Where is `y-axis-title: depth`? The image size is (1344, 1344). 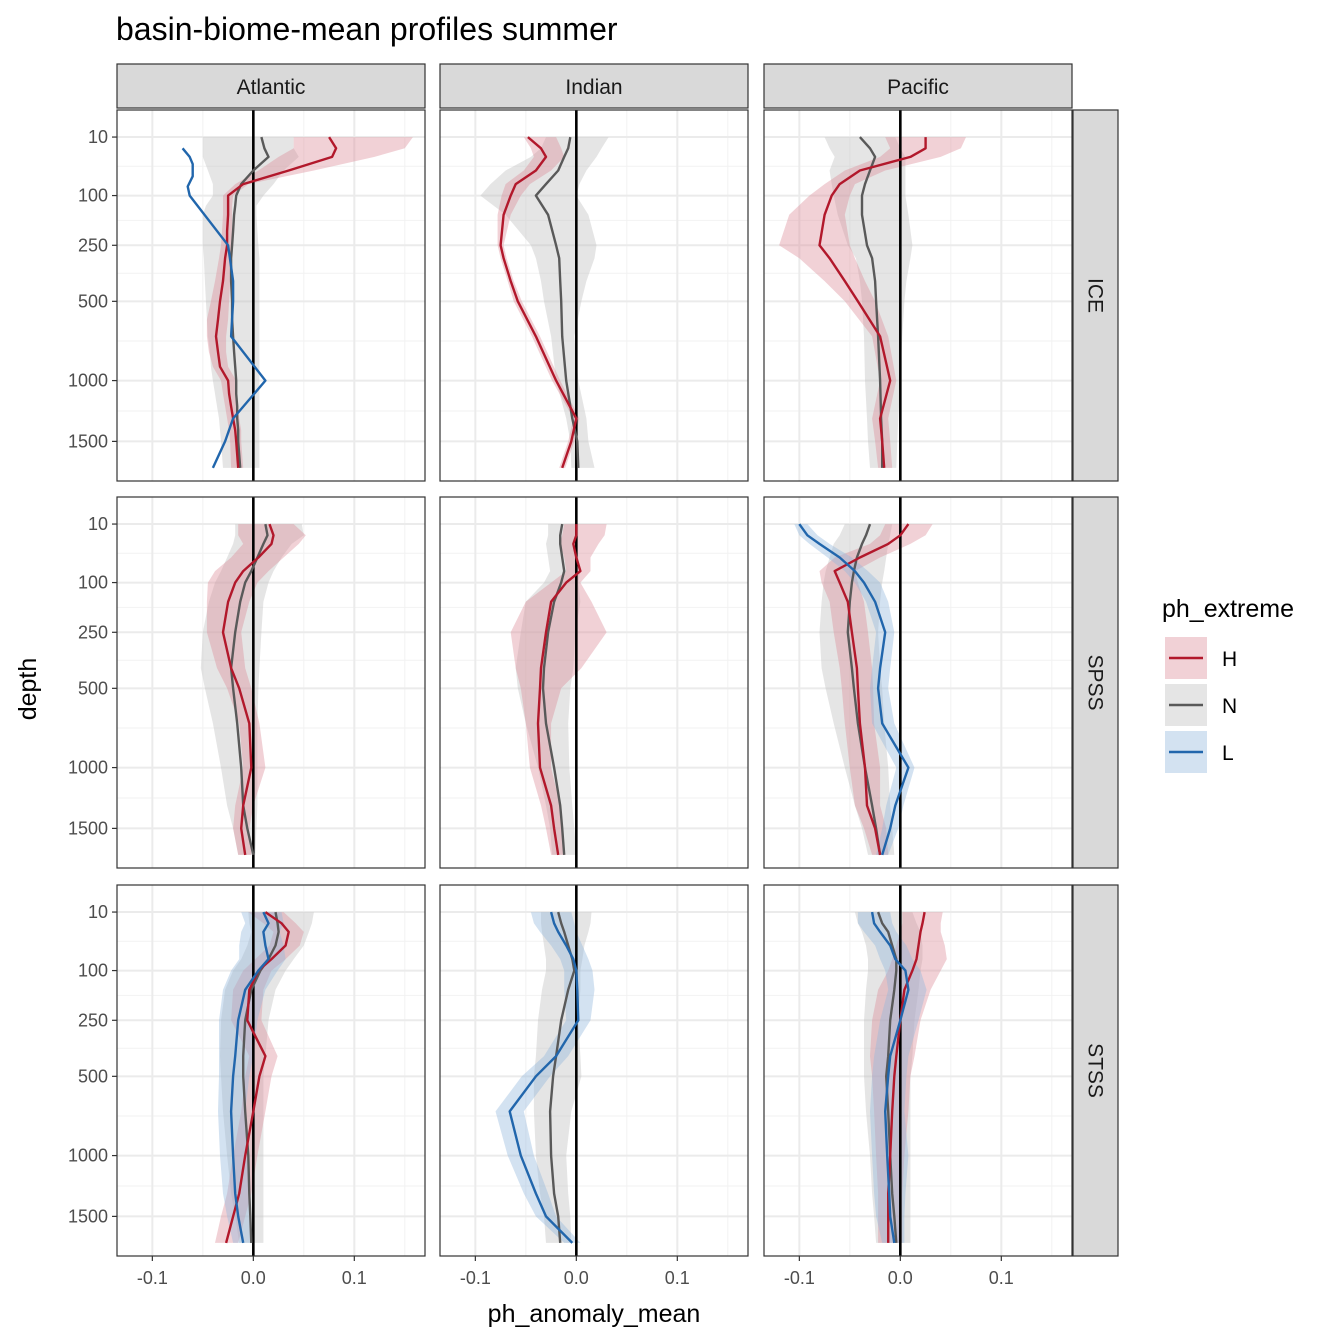 y-axis-title: depth is located at coordinates (28, 689).